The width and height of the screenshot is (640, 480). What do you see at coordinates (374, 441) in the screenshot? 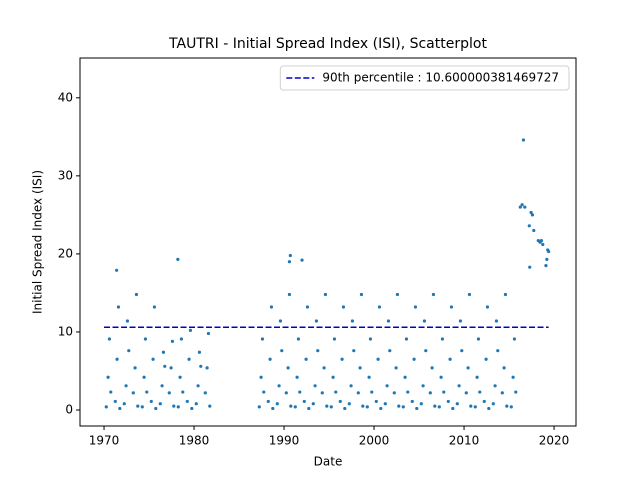
I see `x-tick-label: 2000` at bounding box center [374, 441].